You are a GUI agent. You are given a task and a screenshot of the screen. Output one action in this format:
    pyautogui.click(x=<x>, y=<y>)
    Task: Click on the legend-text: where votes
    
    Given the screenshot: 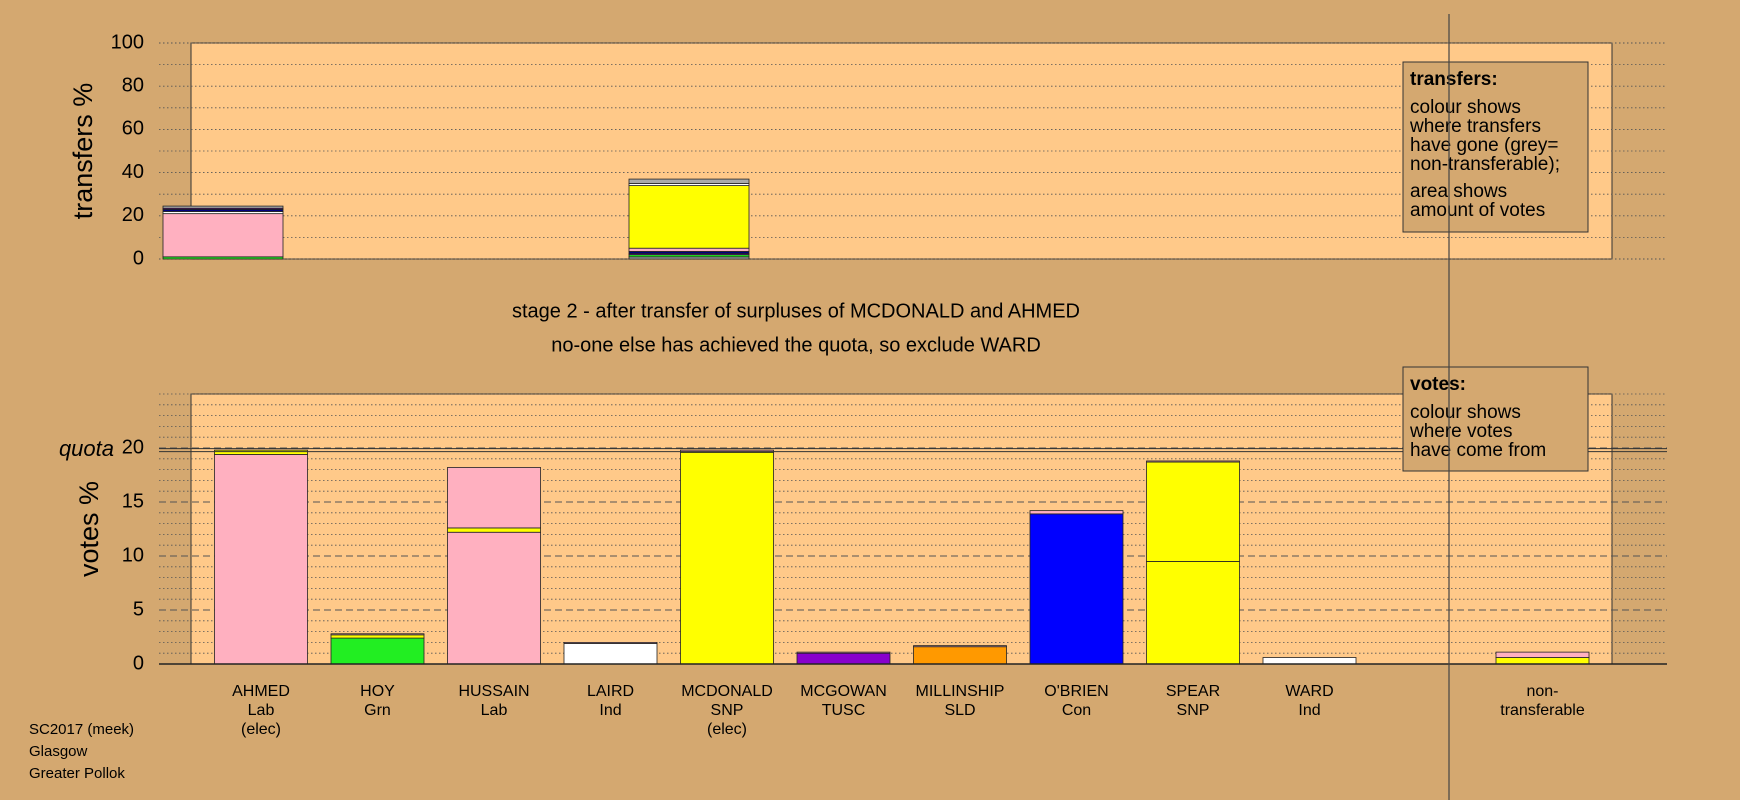 What is the action you would take?
    pyautogui.click(x=1460, y=431)
    